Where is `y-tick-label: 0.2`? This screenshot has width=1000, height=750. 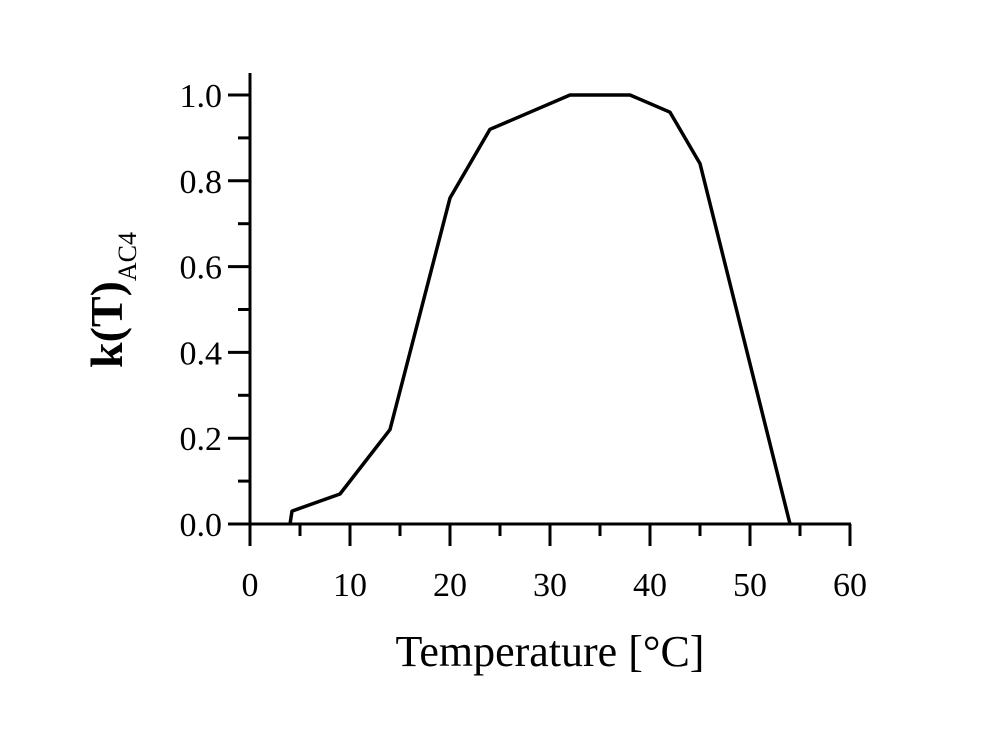
y-tick-label: 0.2 is located at coordinates (201, 439).